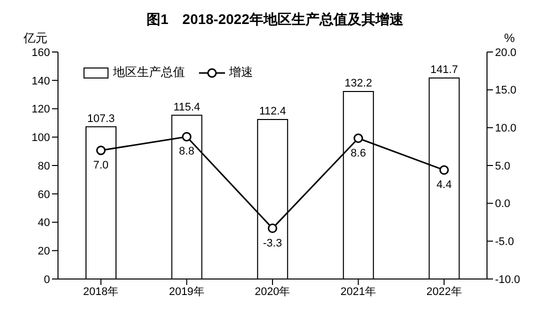 Image resolution: width=550 pixels, height=333 pixels. What do you see at coordinates (505, 128) in the screenshot?
I see `y2-tick-label: 10.0` at bounding box center [505, 128].